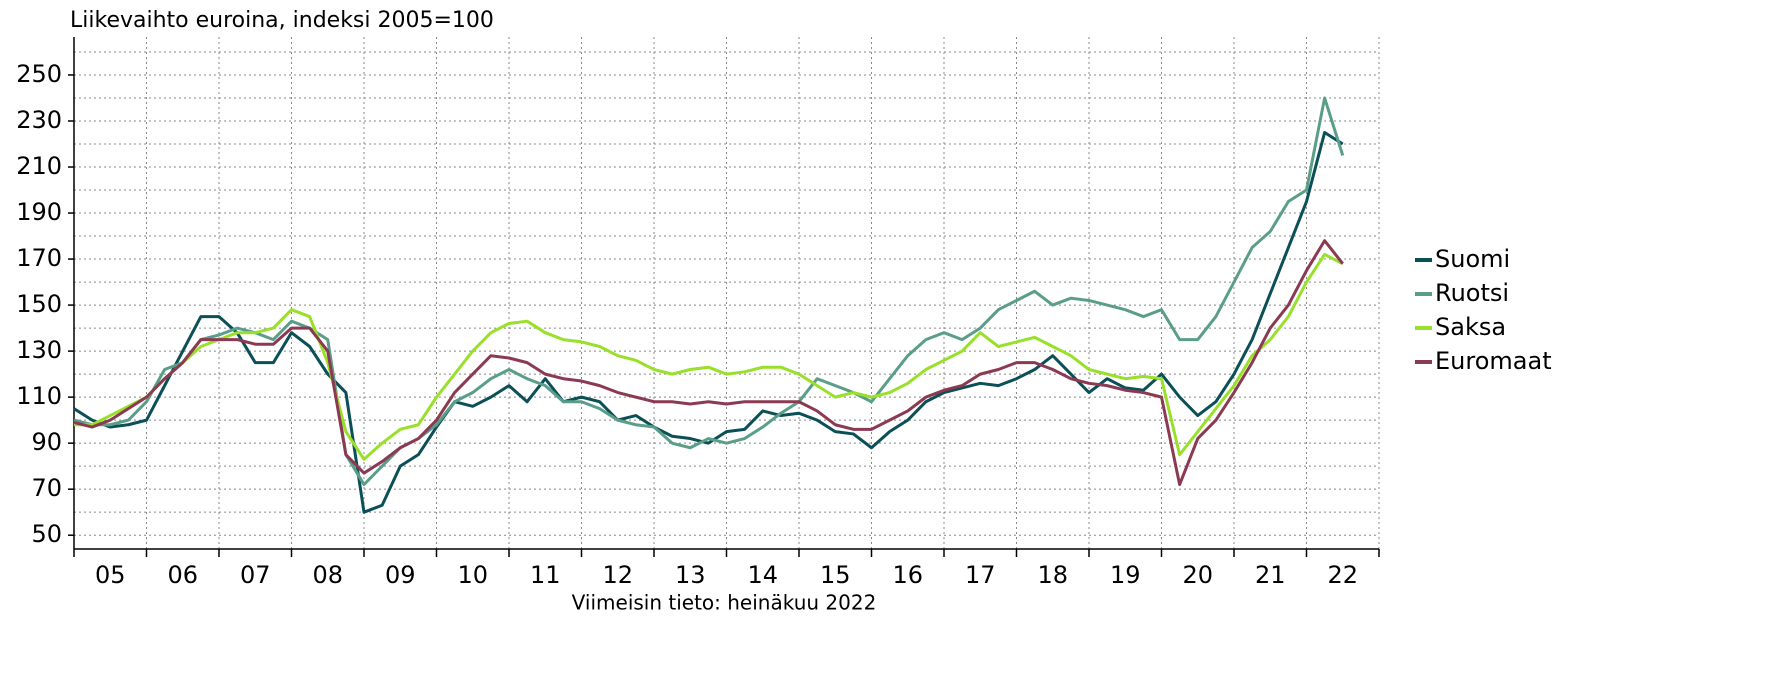 This screenshot has height=695, width=1771. What do you see at coordinates (39, 304) in the screenshot?
I see `y-tick-label: 150` at bounding box center [39, 304].